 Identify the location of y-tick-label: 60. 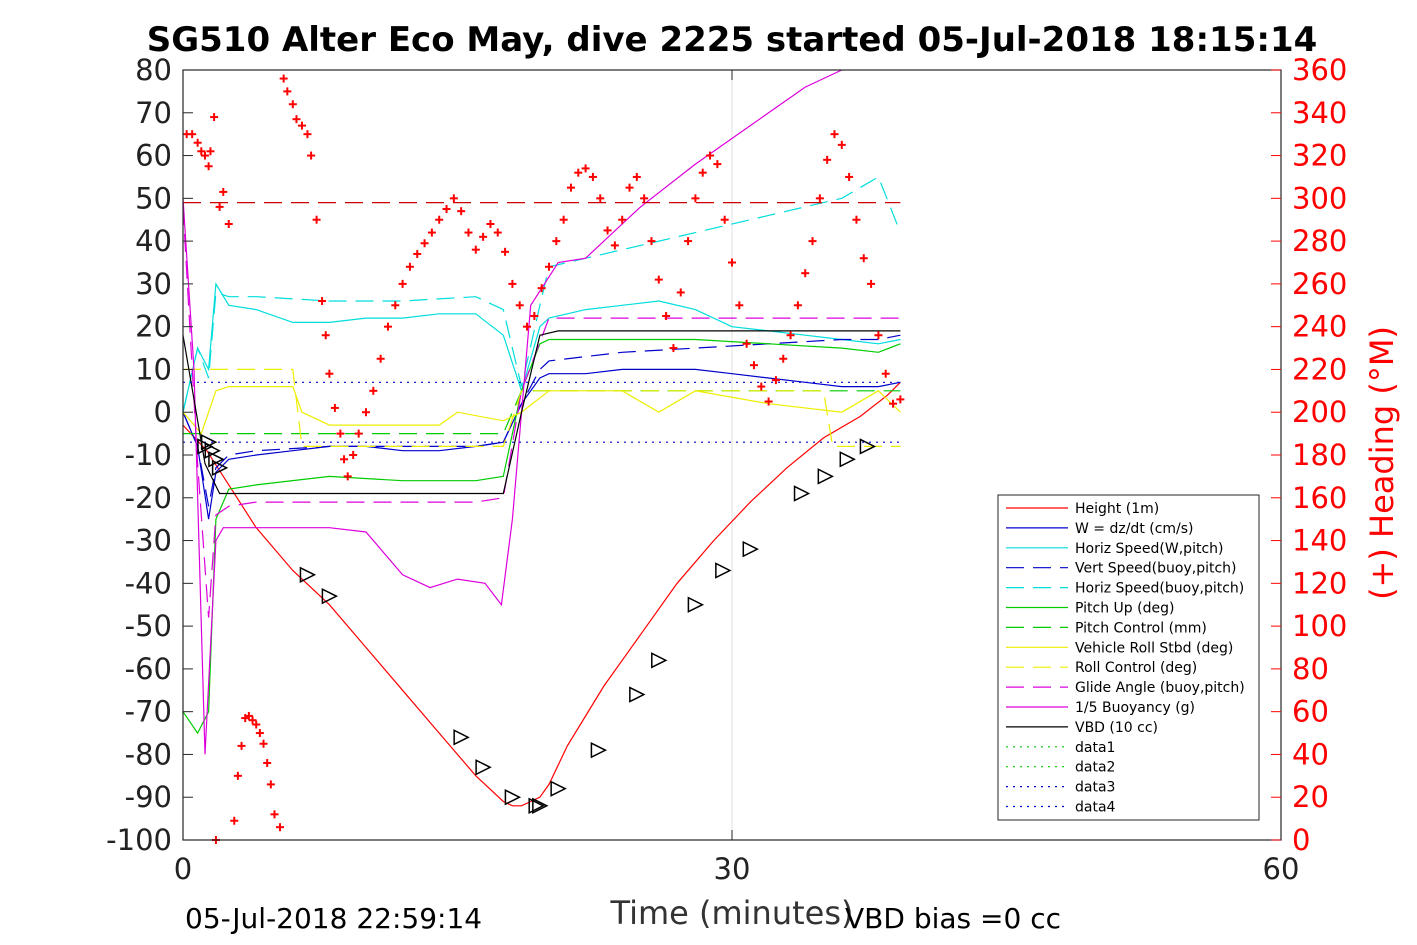
(153, 156).